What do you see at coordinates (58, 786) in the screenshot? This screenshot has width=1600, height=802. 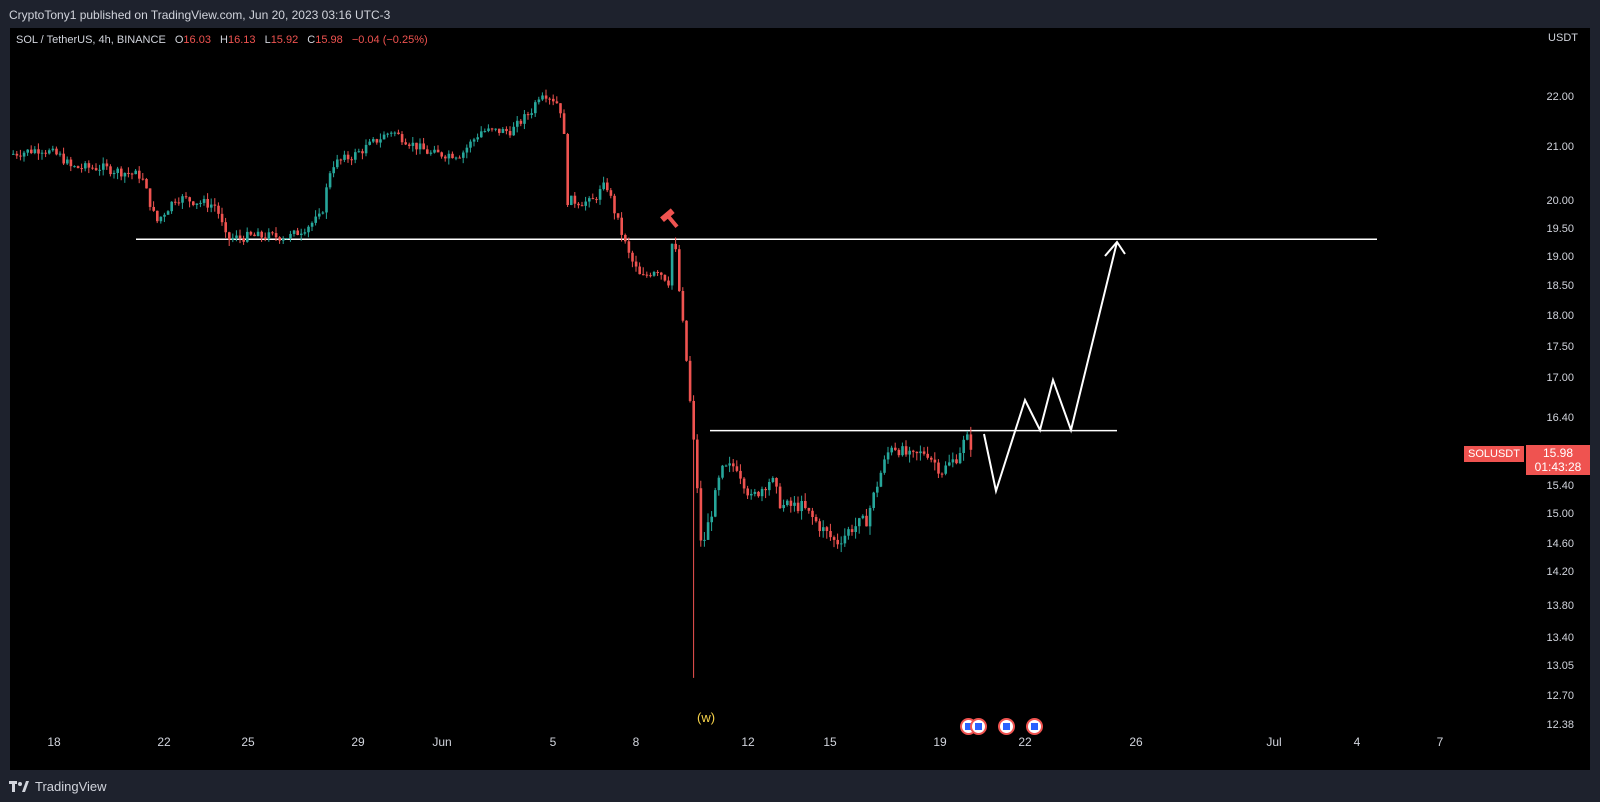 I see `tradingview-logo: TradingView` at bounding box center [58, 786].